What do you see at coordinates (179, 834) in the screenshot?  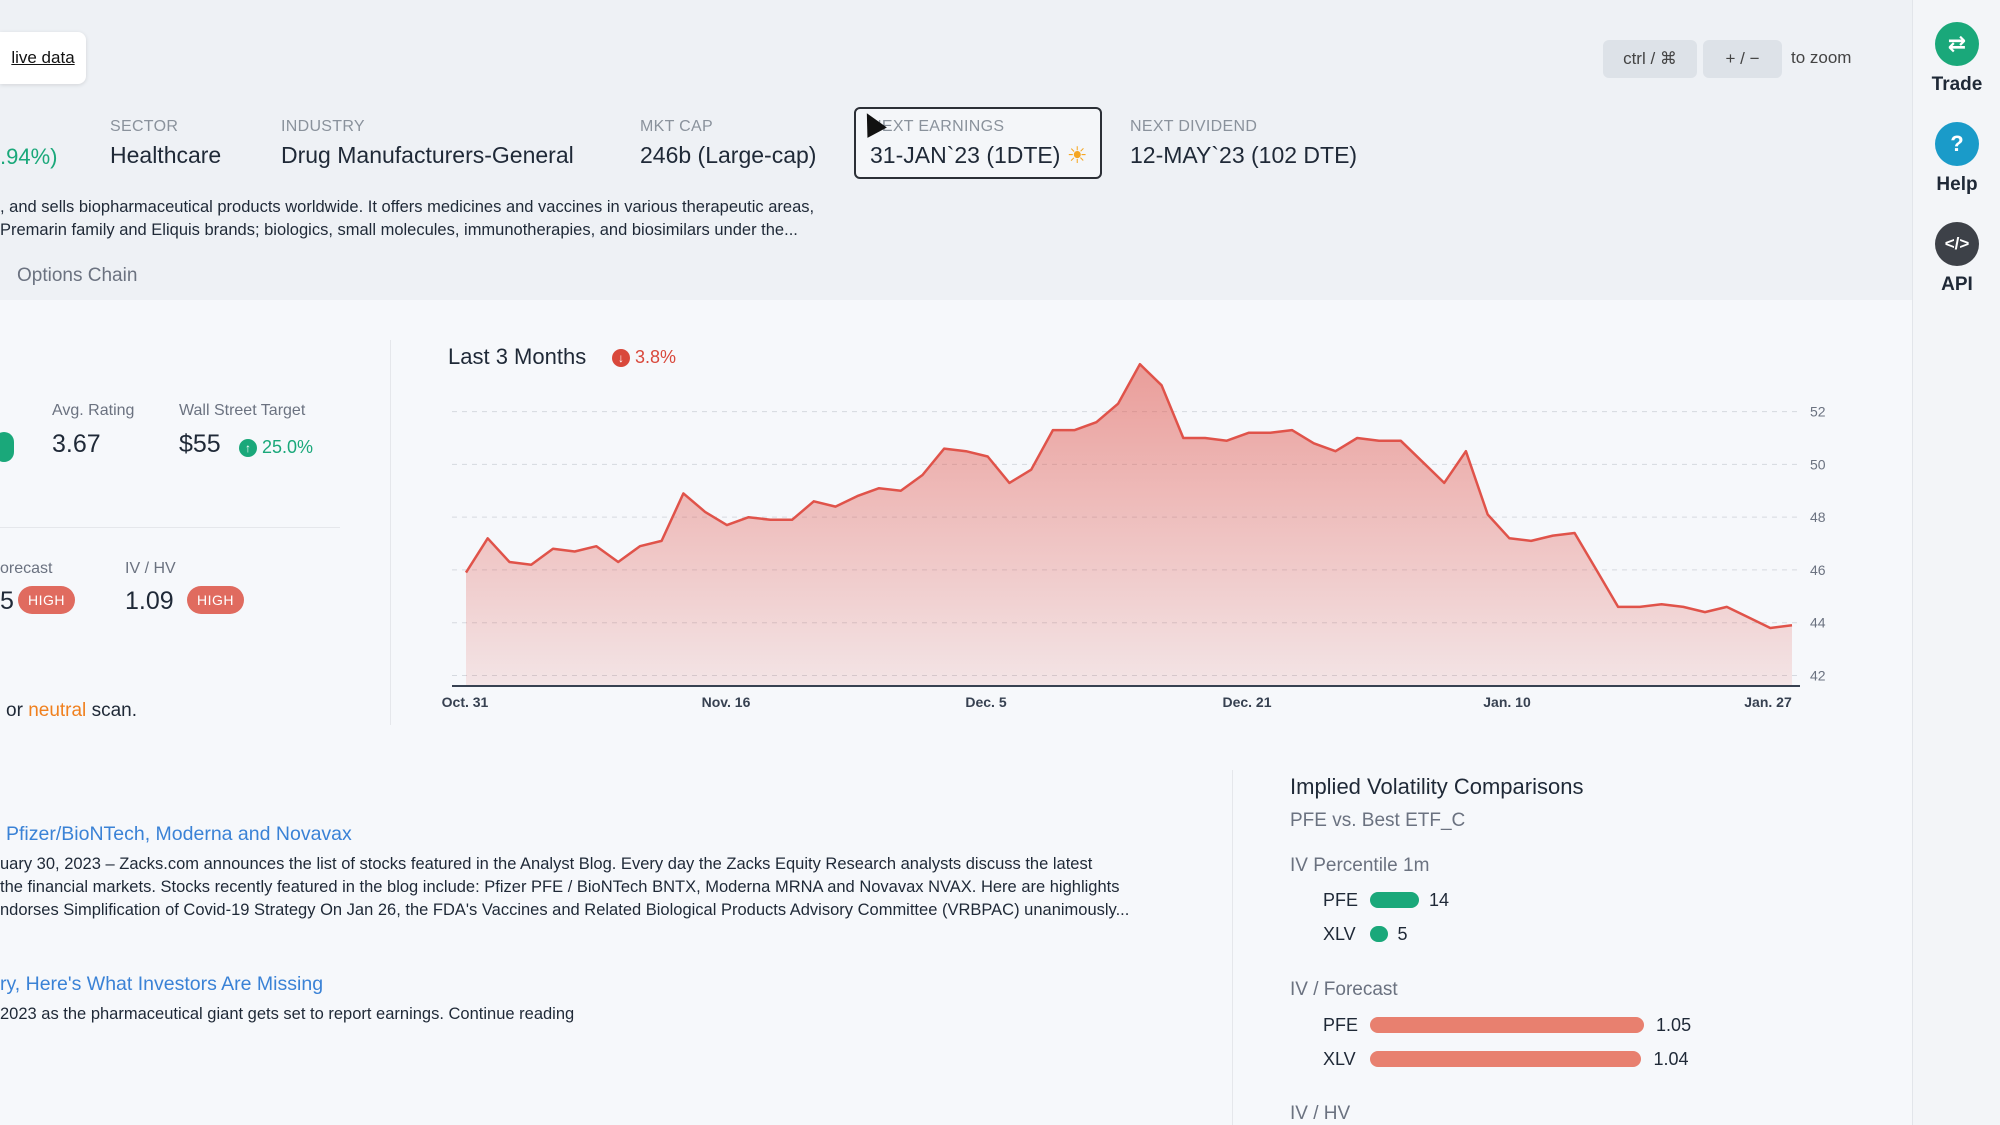 I see `news-1-title: Pfizer/BioNTech, Moderna and Novavax` at bounding box center [179, 834].